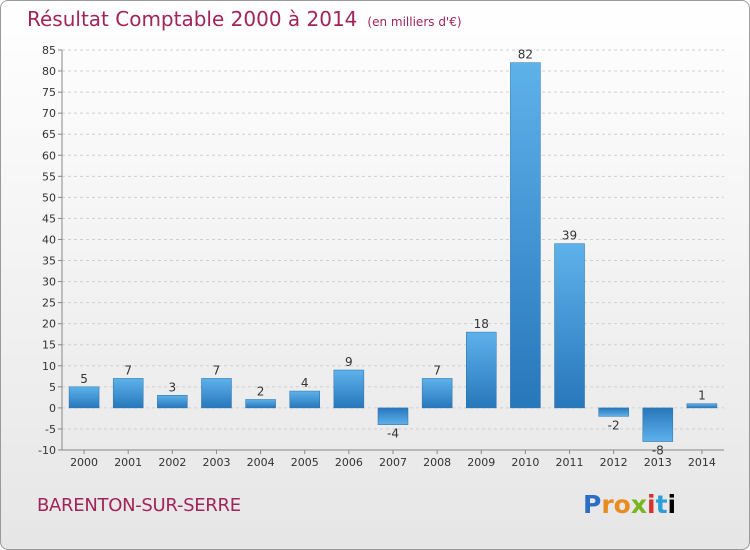 This screenshot has width=750, height=550. I want to click on data-label: 2, so click(261, 391).